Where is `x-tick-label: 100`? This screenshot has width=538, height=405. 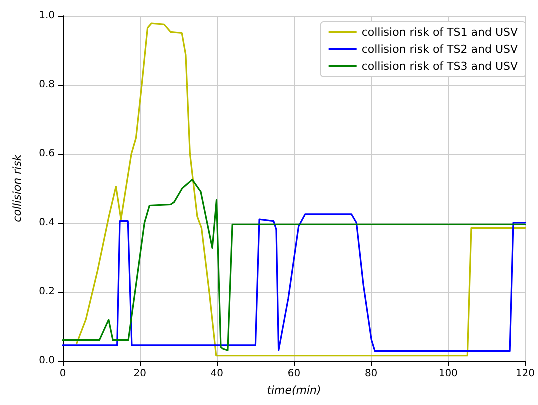
x-tick-label: 100 is located at coordinates (448, 374).